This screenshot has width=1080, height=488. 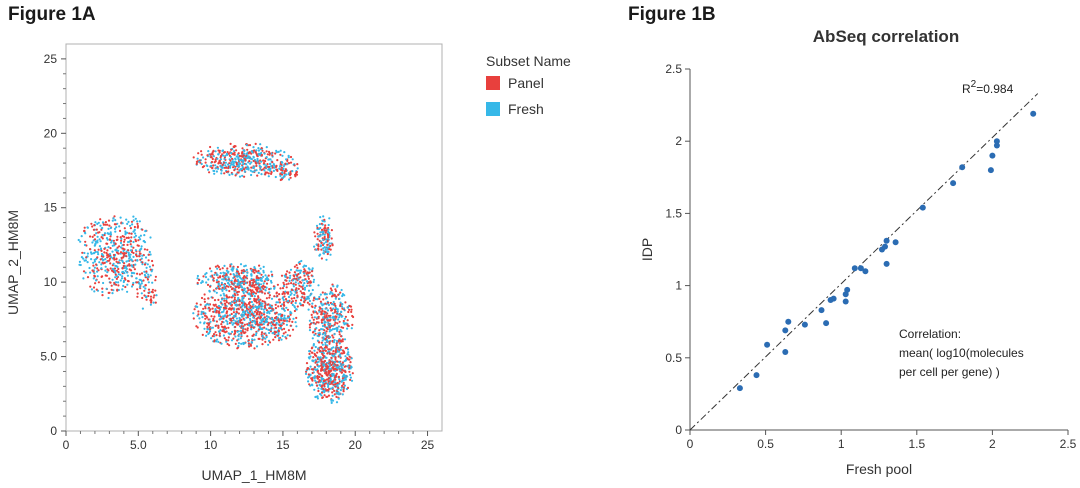 What do you see at coordinates (996, 141) in the screenshot?
I see `correlation-point` at bounding box center [996, 141].